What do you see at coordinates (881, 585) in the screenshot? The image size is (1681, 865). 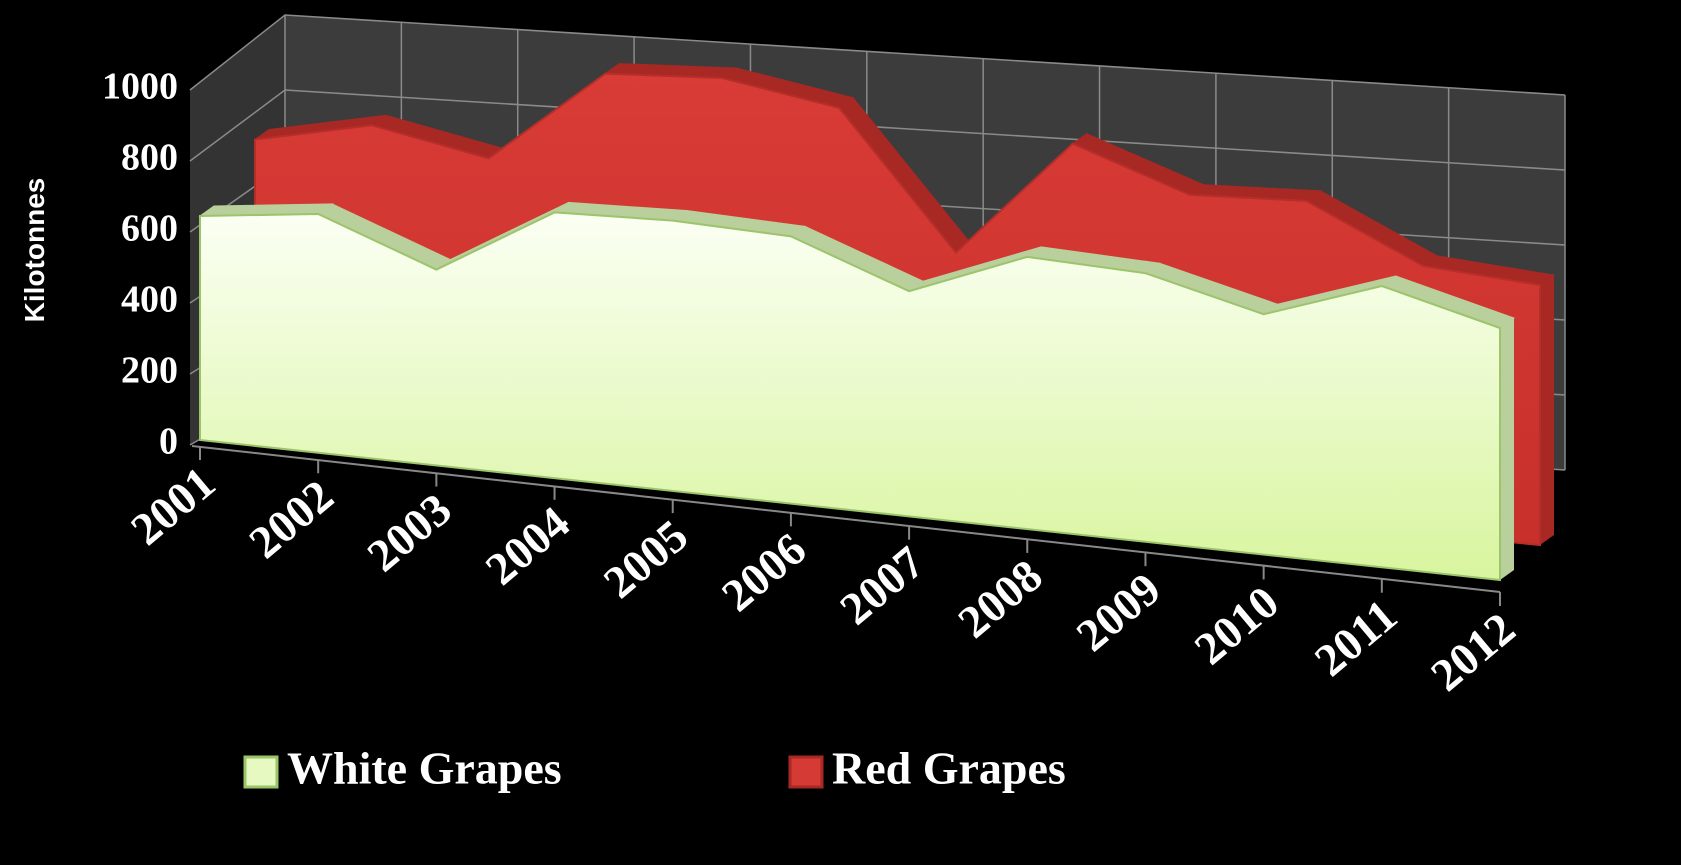 I see `x-tick-label: 2007` at bounding box center [881, 585].